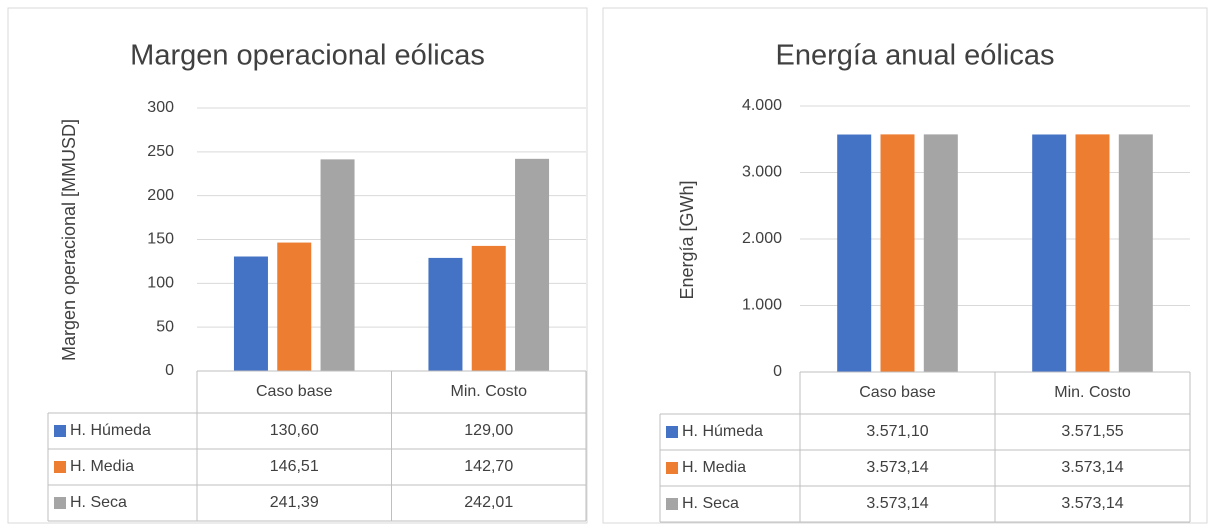 Image resolution: width=1215 pixels, height=531 pixels. What do you see at coordinates (165, 326) in the screenshot?
I see `y-tick-label: 50` at bounding box center [165, 326].